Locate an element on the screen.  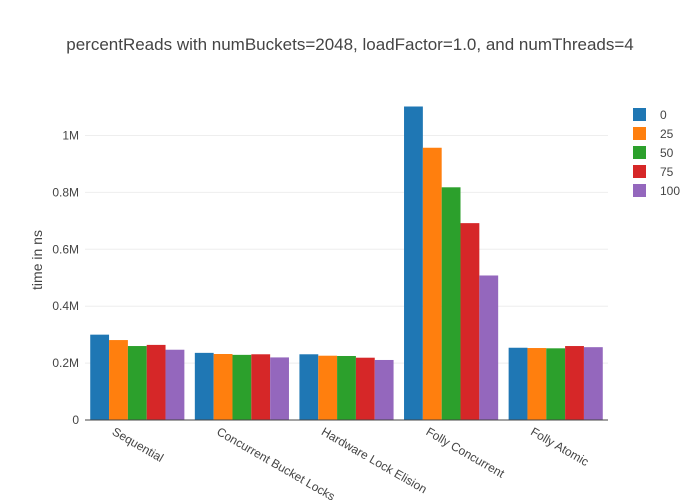
y-tick-label: 0.4M is located at coordinates (65, 306).